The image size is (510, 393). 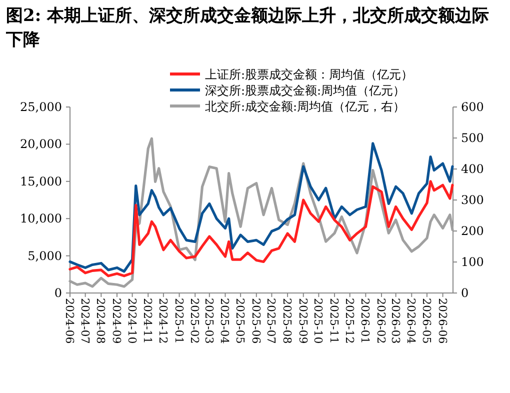 What do you see at coordinates (195, 321) in the screenshot?
I see `x-tick-label: 2025-02` at bounding box center [195, 321].